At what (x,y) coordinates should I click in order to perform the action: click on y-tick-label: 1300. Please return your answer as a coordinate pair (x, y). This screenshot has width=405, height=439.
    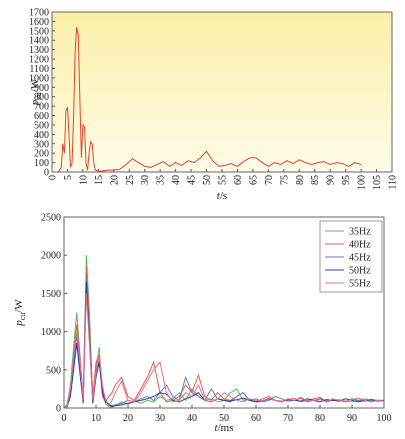
    Looking at the image, I should click on (39, 50).